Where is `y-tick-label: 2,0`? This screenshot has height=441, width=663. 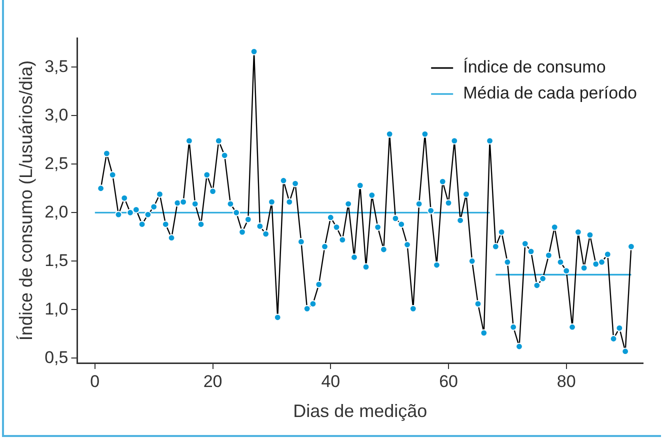
y-tick-label: 2,0 is located at coordinates (56, 212).